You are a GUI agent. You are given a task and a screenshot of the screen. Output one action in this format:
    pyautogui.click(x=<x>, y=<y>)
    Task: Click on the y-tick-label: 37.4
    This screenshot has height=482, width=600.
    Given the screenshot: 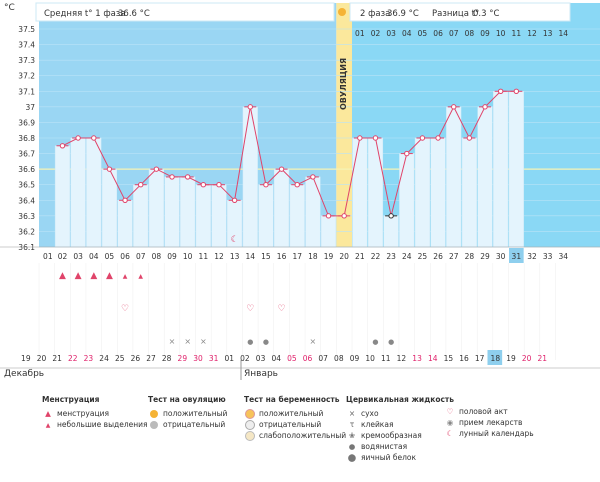 What is the action you would take?
    pyautogui.click(x=26, y=45)
    